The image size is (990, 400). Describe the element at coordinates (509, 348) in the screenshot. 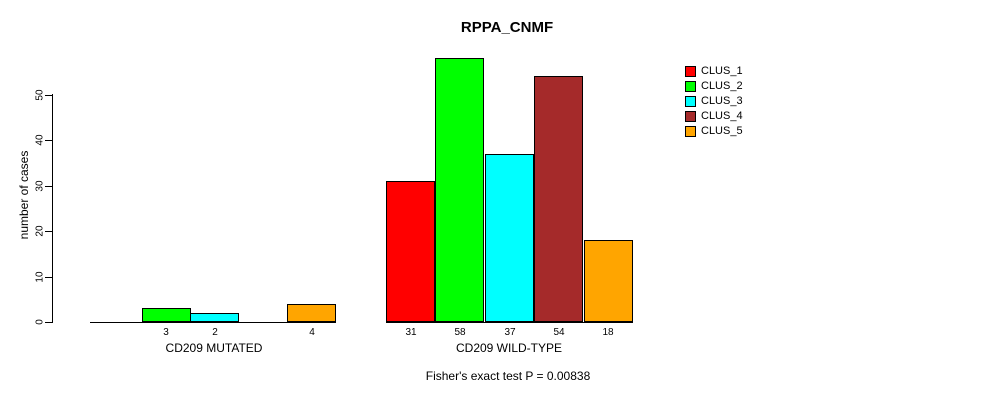

I see `group-label-wild-type: CD209 WILD-TYPE` at that location.